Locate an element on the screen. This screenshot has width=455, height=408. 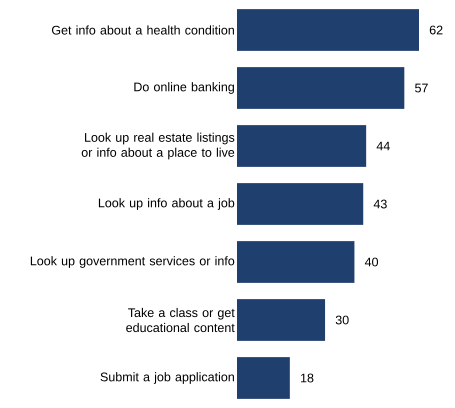
y-tick-label: Submit a job application is located at coordinates (167, 378).